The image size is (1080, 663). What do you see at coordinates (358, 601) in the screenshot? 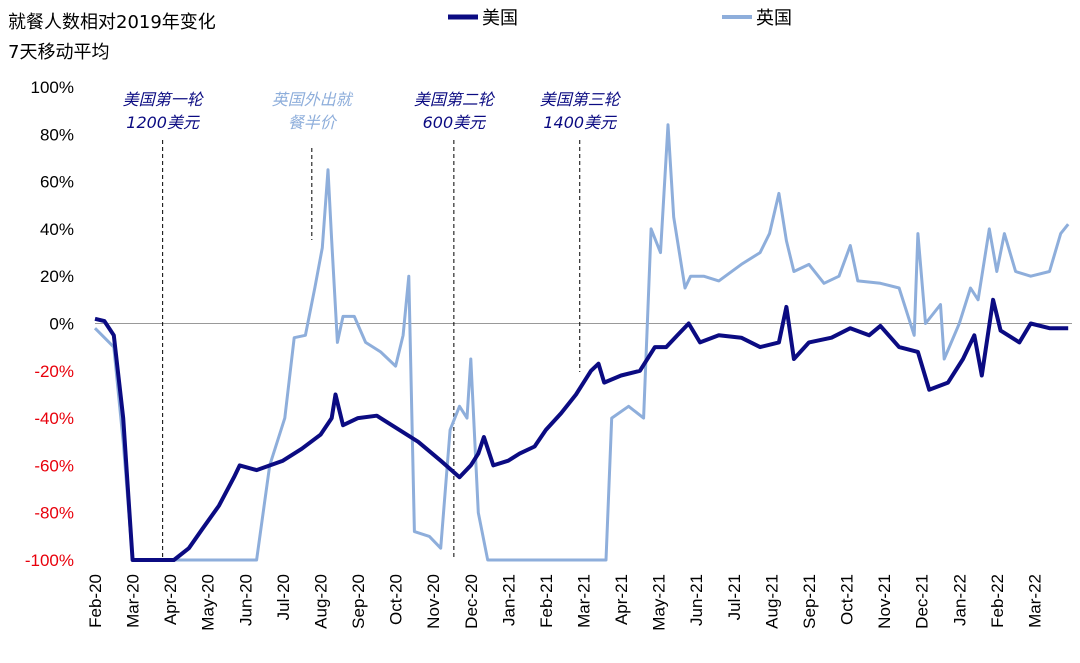
I see `x-tick-label: Sep-20` at bounding box center [358, 601].